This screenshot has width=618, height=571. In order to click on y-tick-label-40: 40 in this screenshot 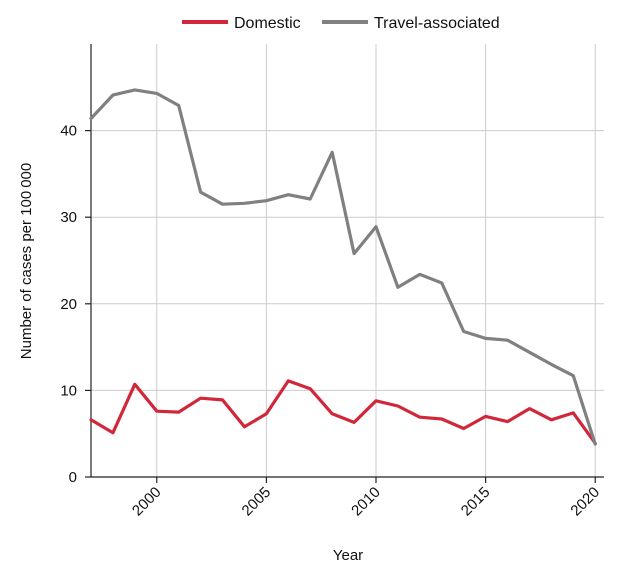, I will do `click(68, 131)`.